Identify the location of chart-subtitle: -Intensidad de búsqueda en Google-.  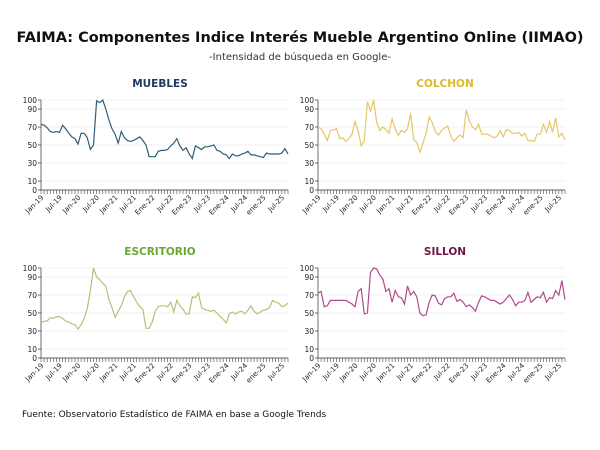
(300, 57).